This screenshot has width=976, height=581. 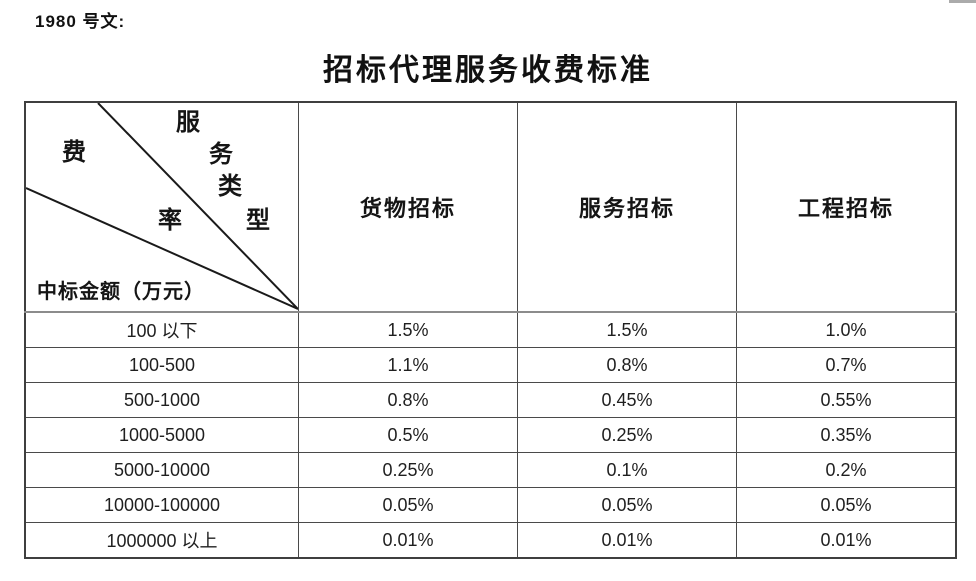 I want to click on works-rate-cell: 0.55%, so click(x=846, y=400).